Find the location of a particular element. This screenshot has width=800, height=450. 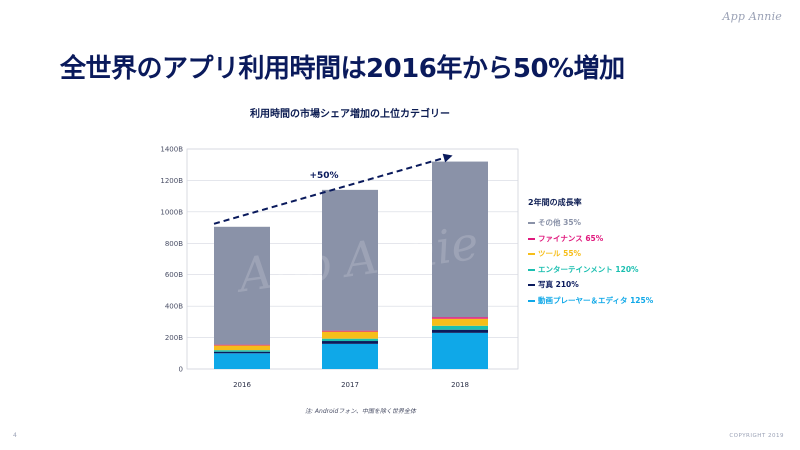

legend-item: 写真 210% is located at coordinates (590, 287).